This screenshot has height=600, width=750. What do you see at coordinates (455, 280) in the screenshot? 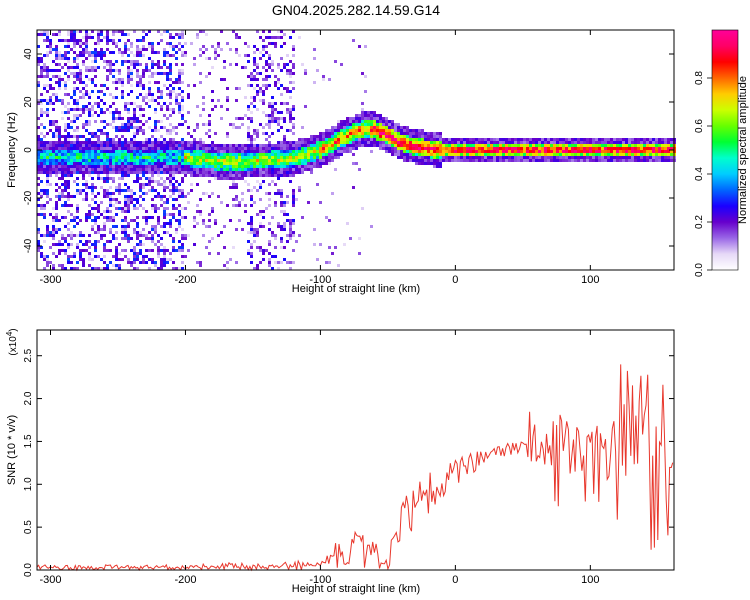
I see `spectrogram-x-tick-label: 0` at bounding box center [455, 280].